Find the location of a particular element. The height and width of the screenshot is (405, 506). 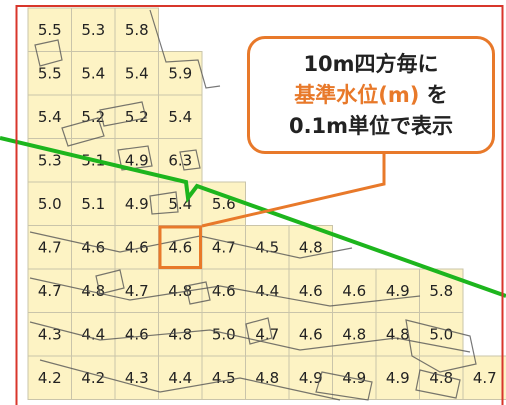

callout-line-2: 基準水位(m) を is located at coordinates (371, 95).